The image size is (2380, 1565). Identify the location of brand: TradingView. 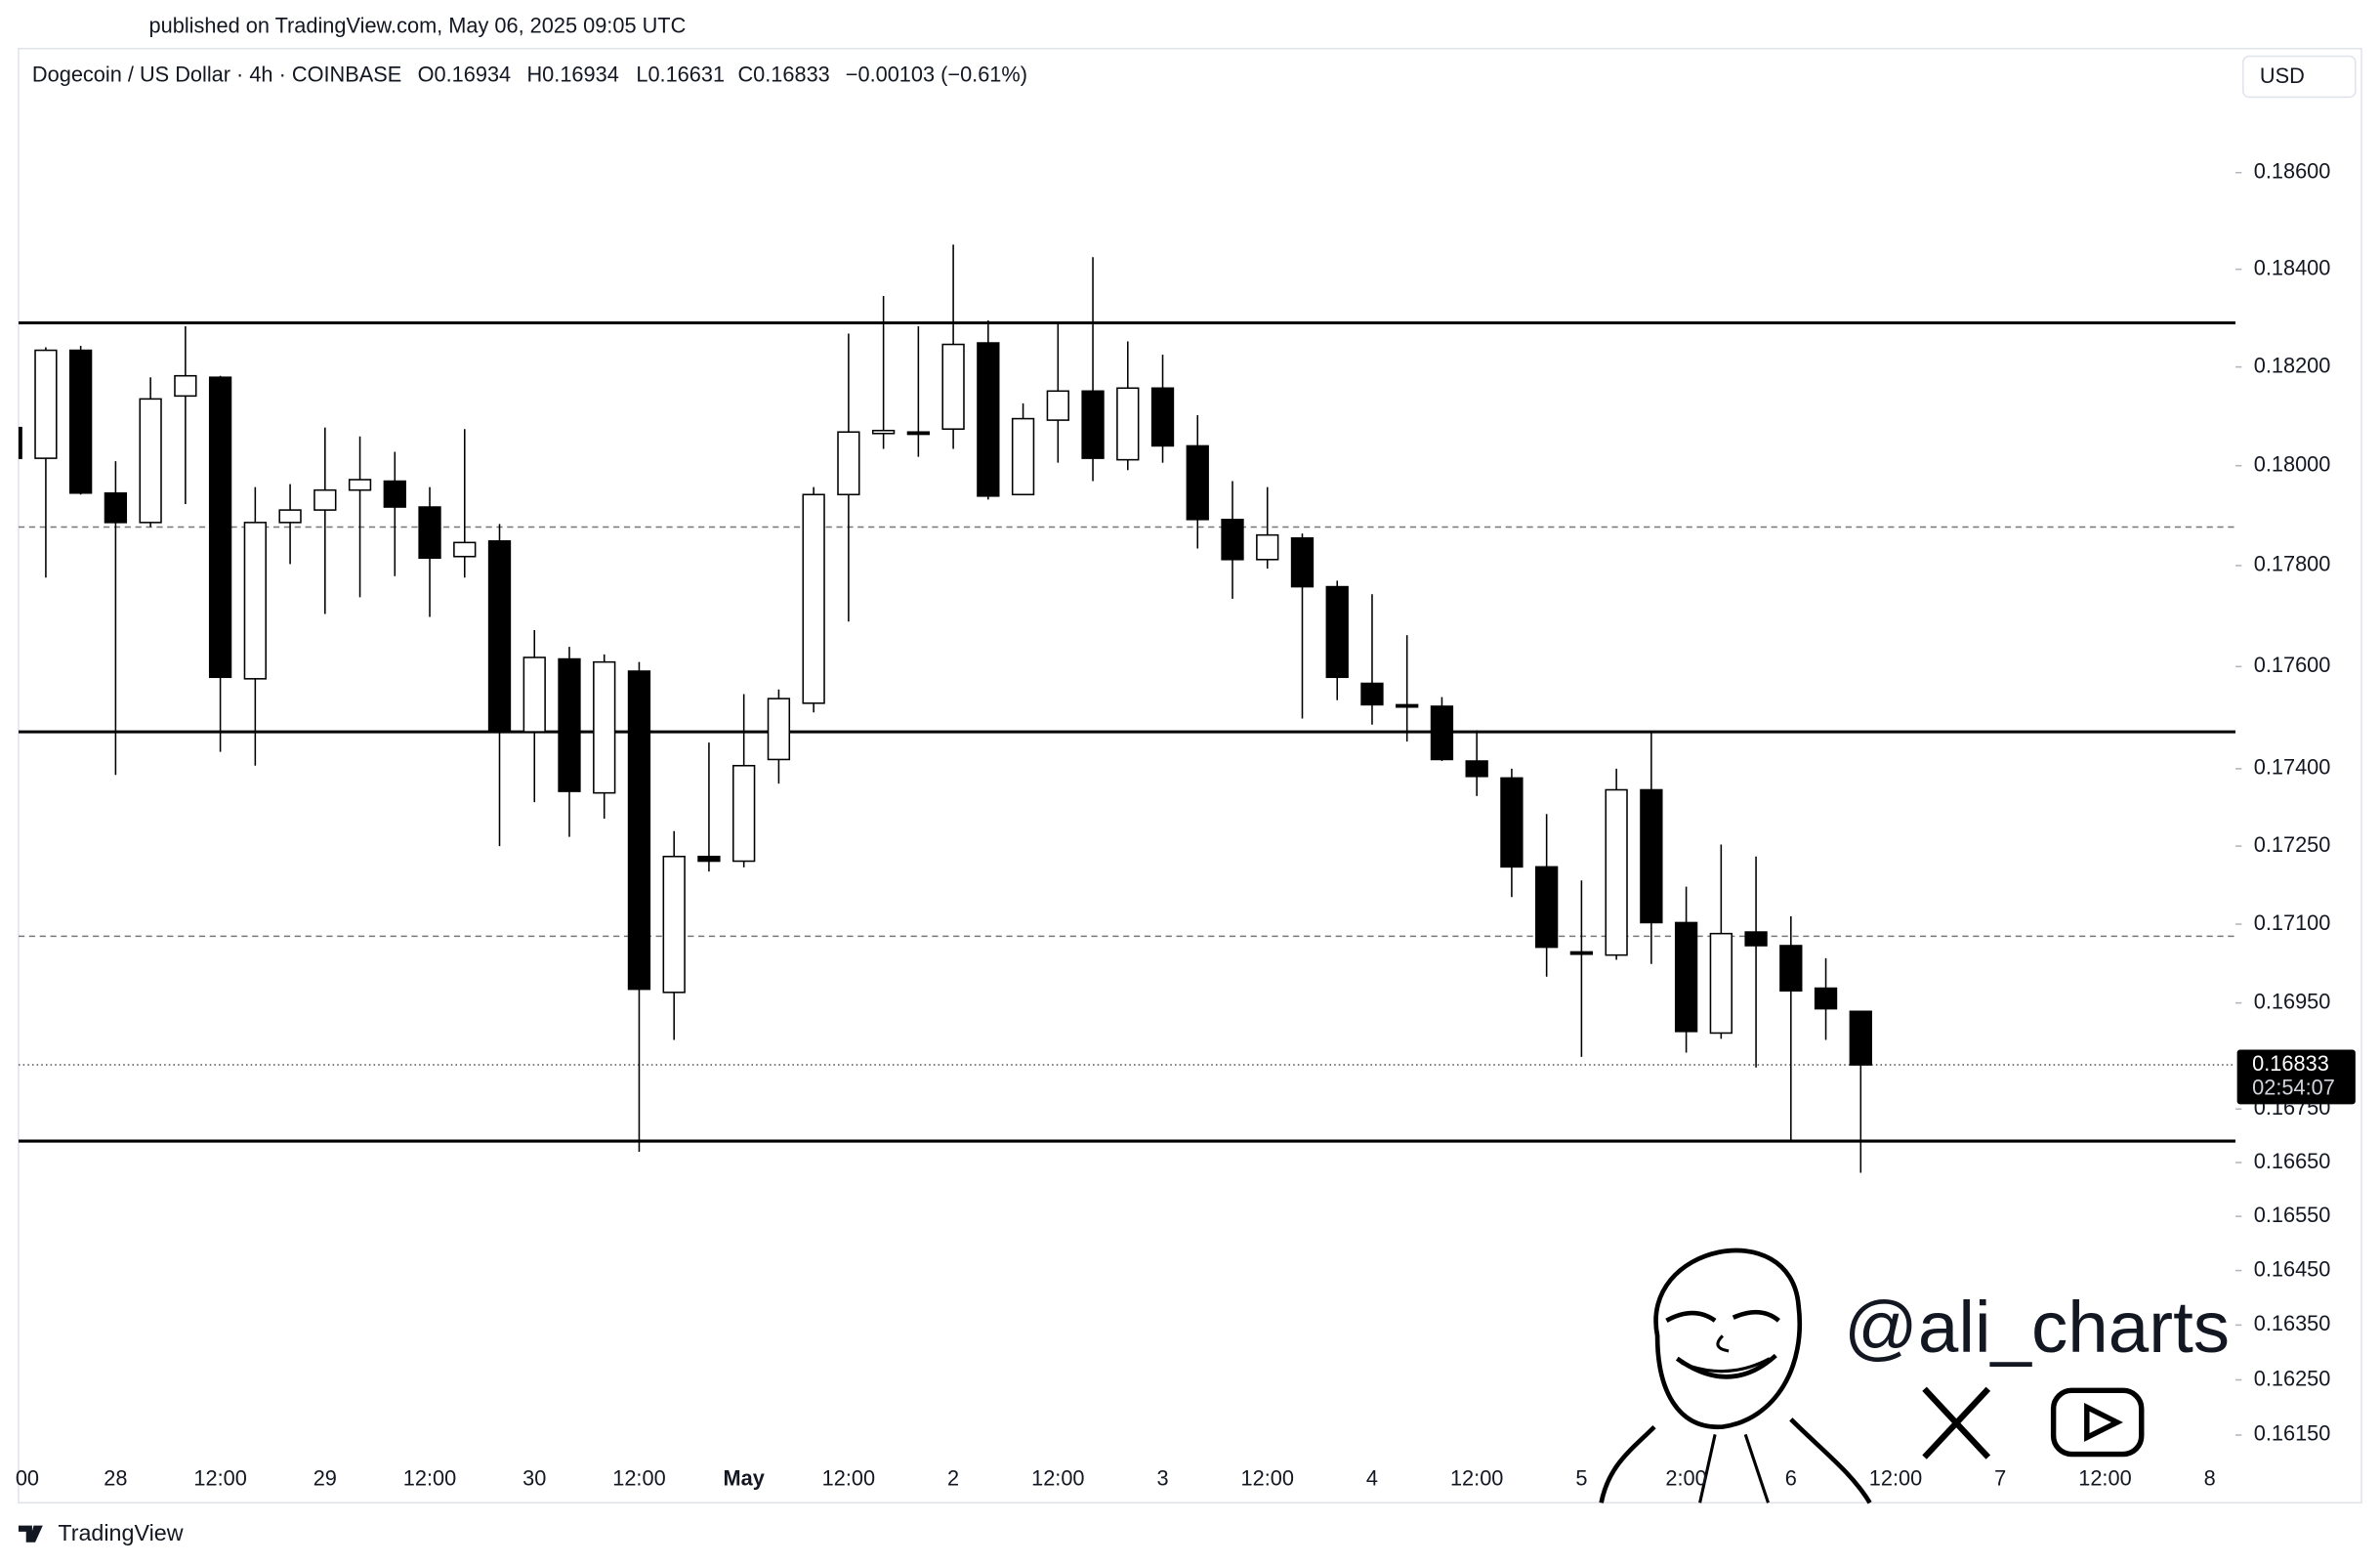
(120, 1533).